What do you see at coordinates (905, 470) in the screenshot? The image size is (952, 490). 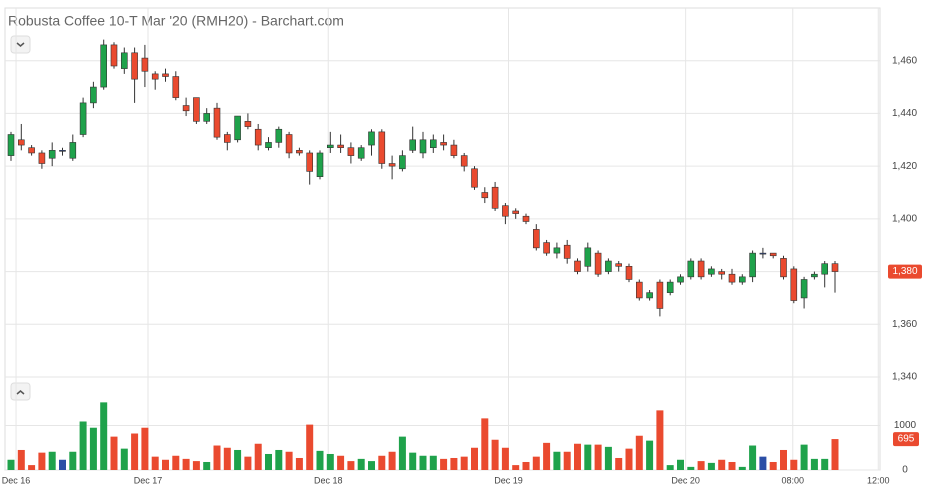 I see `y-tick-label: 0` at bounding box center [905, 470].